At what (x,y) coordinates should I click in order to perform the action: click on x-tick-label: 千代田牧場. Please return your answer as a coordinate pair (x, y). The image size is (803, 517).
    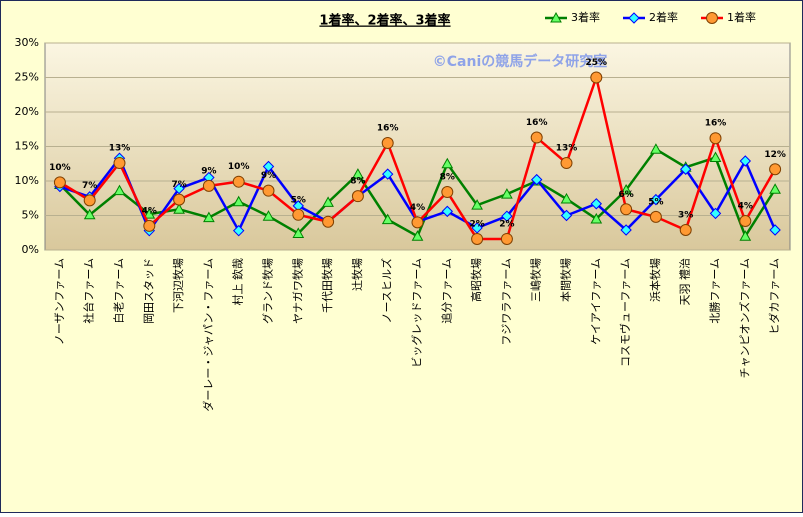
    Looking at the image, I should click on (327, 285).